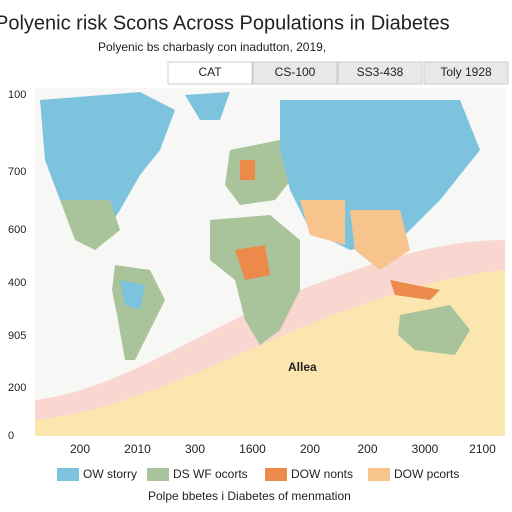 The width and height of the screenshot is (512, 512). What do you see at coordinates (137, 449) in the screenshot?
I see `x-label: 2010` at bounding box center [137, 449].